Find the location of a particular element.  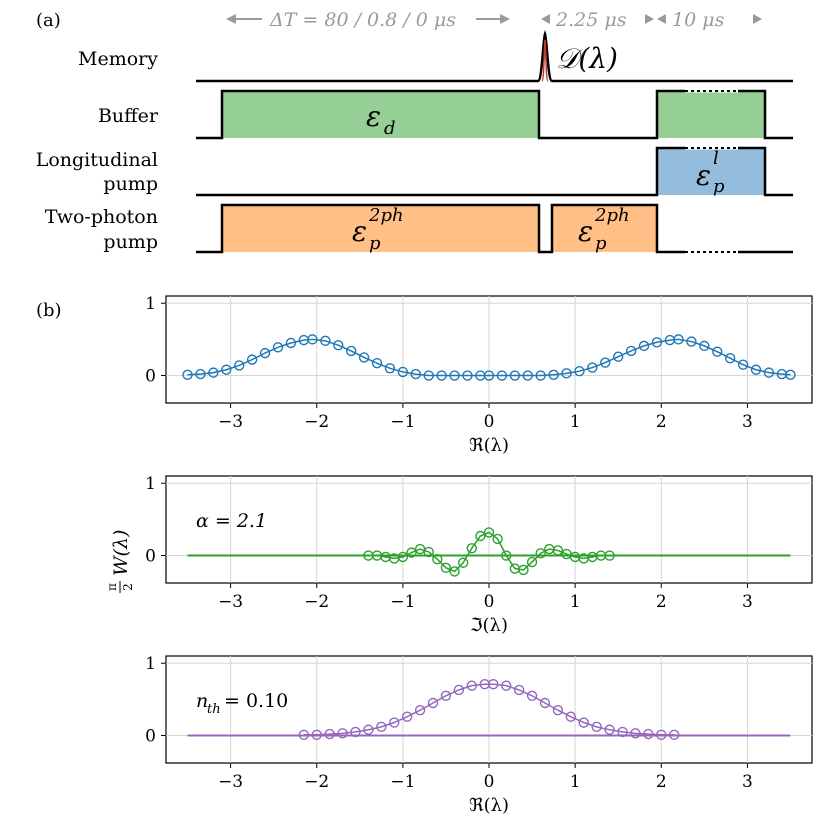

buffer-pulse-label: ε is located at coordinates (373, 116).